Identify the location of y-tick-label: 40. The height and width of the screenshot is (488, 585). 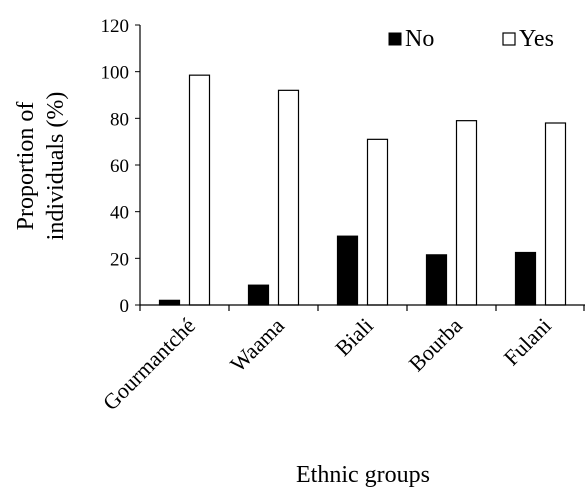
(119, 213).